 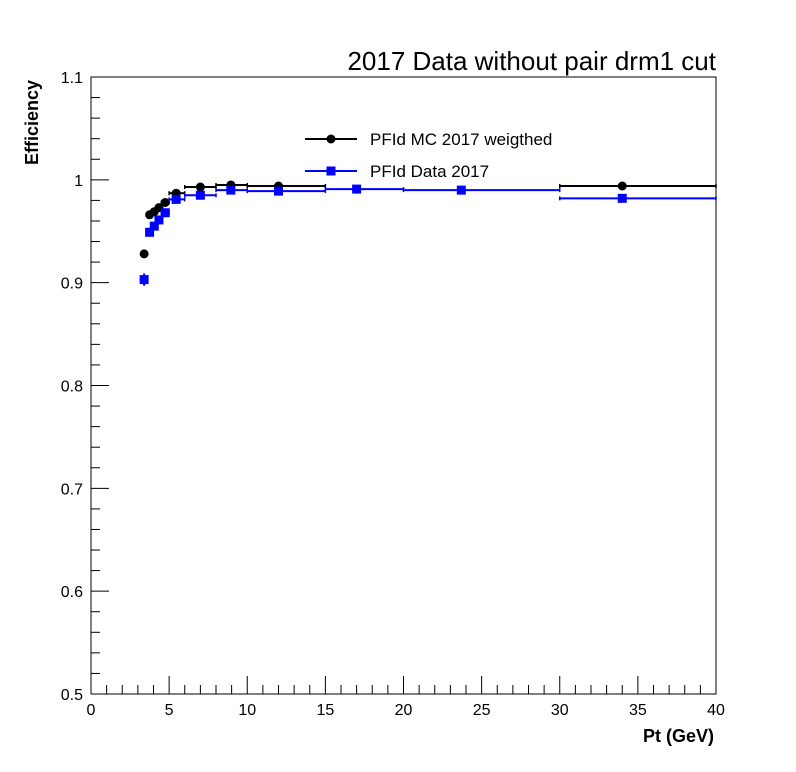 I want to click on chart-title: 2017 Data without pair drm1 cut, so click(x=531, y=61).